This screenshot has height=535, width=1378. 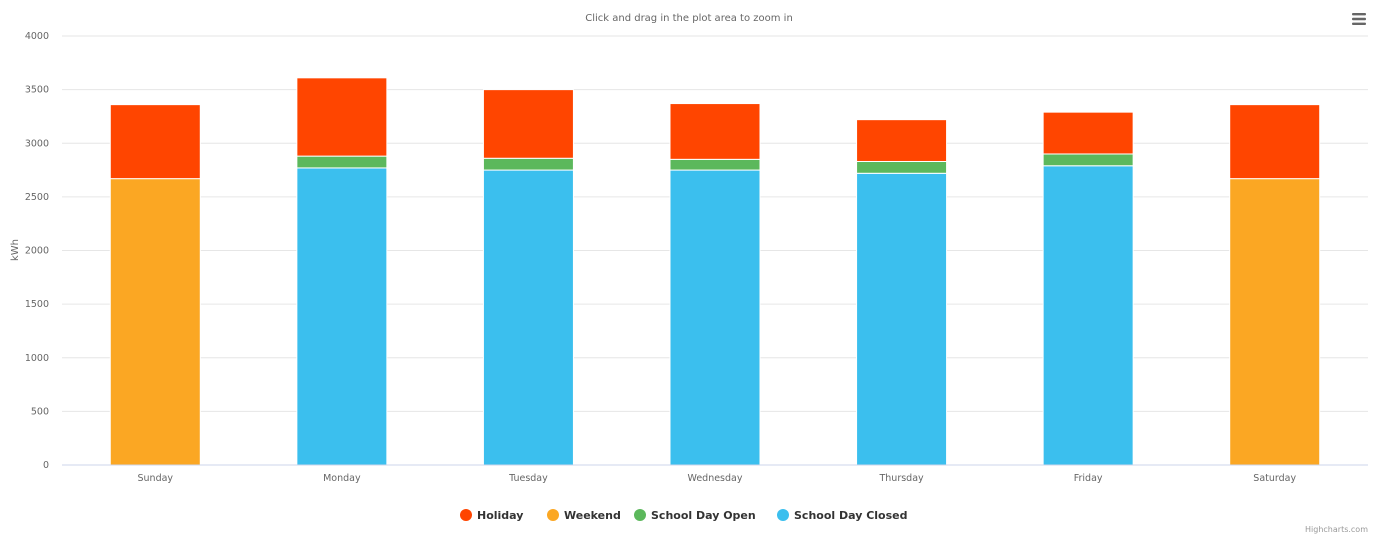 What do you see at coordinates (37, 90) in the screenshot?
I see `y-tick-label: 3500` at bounding box center [37, 90].